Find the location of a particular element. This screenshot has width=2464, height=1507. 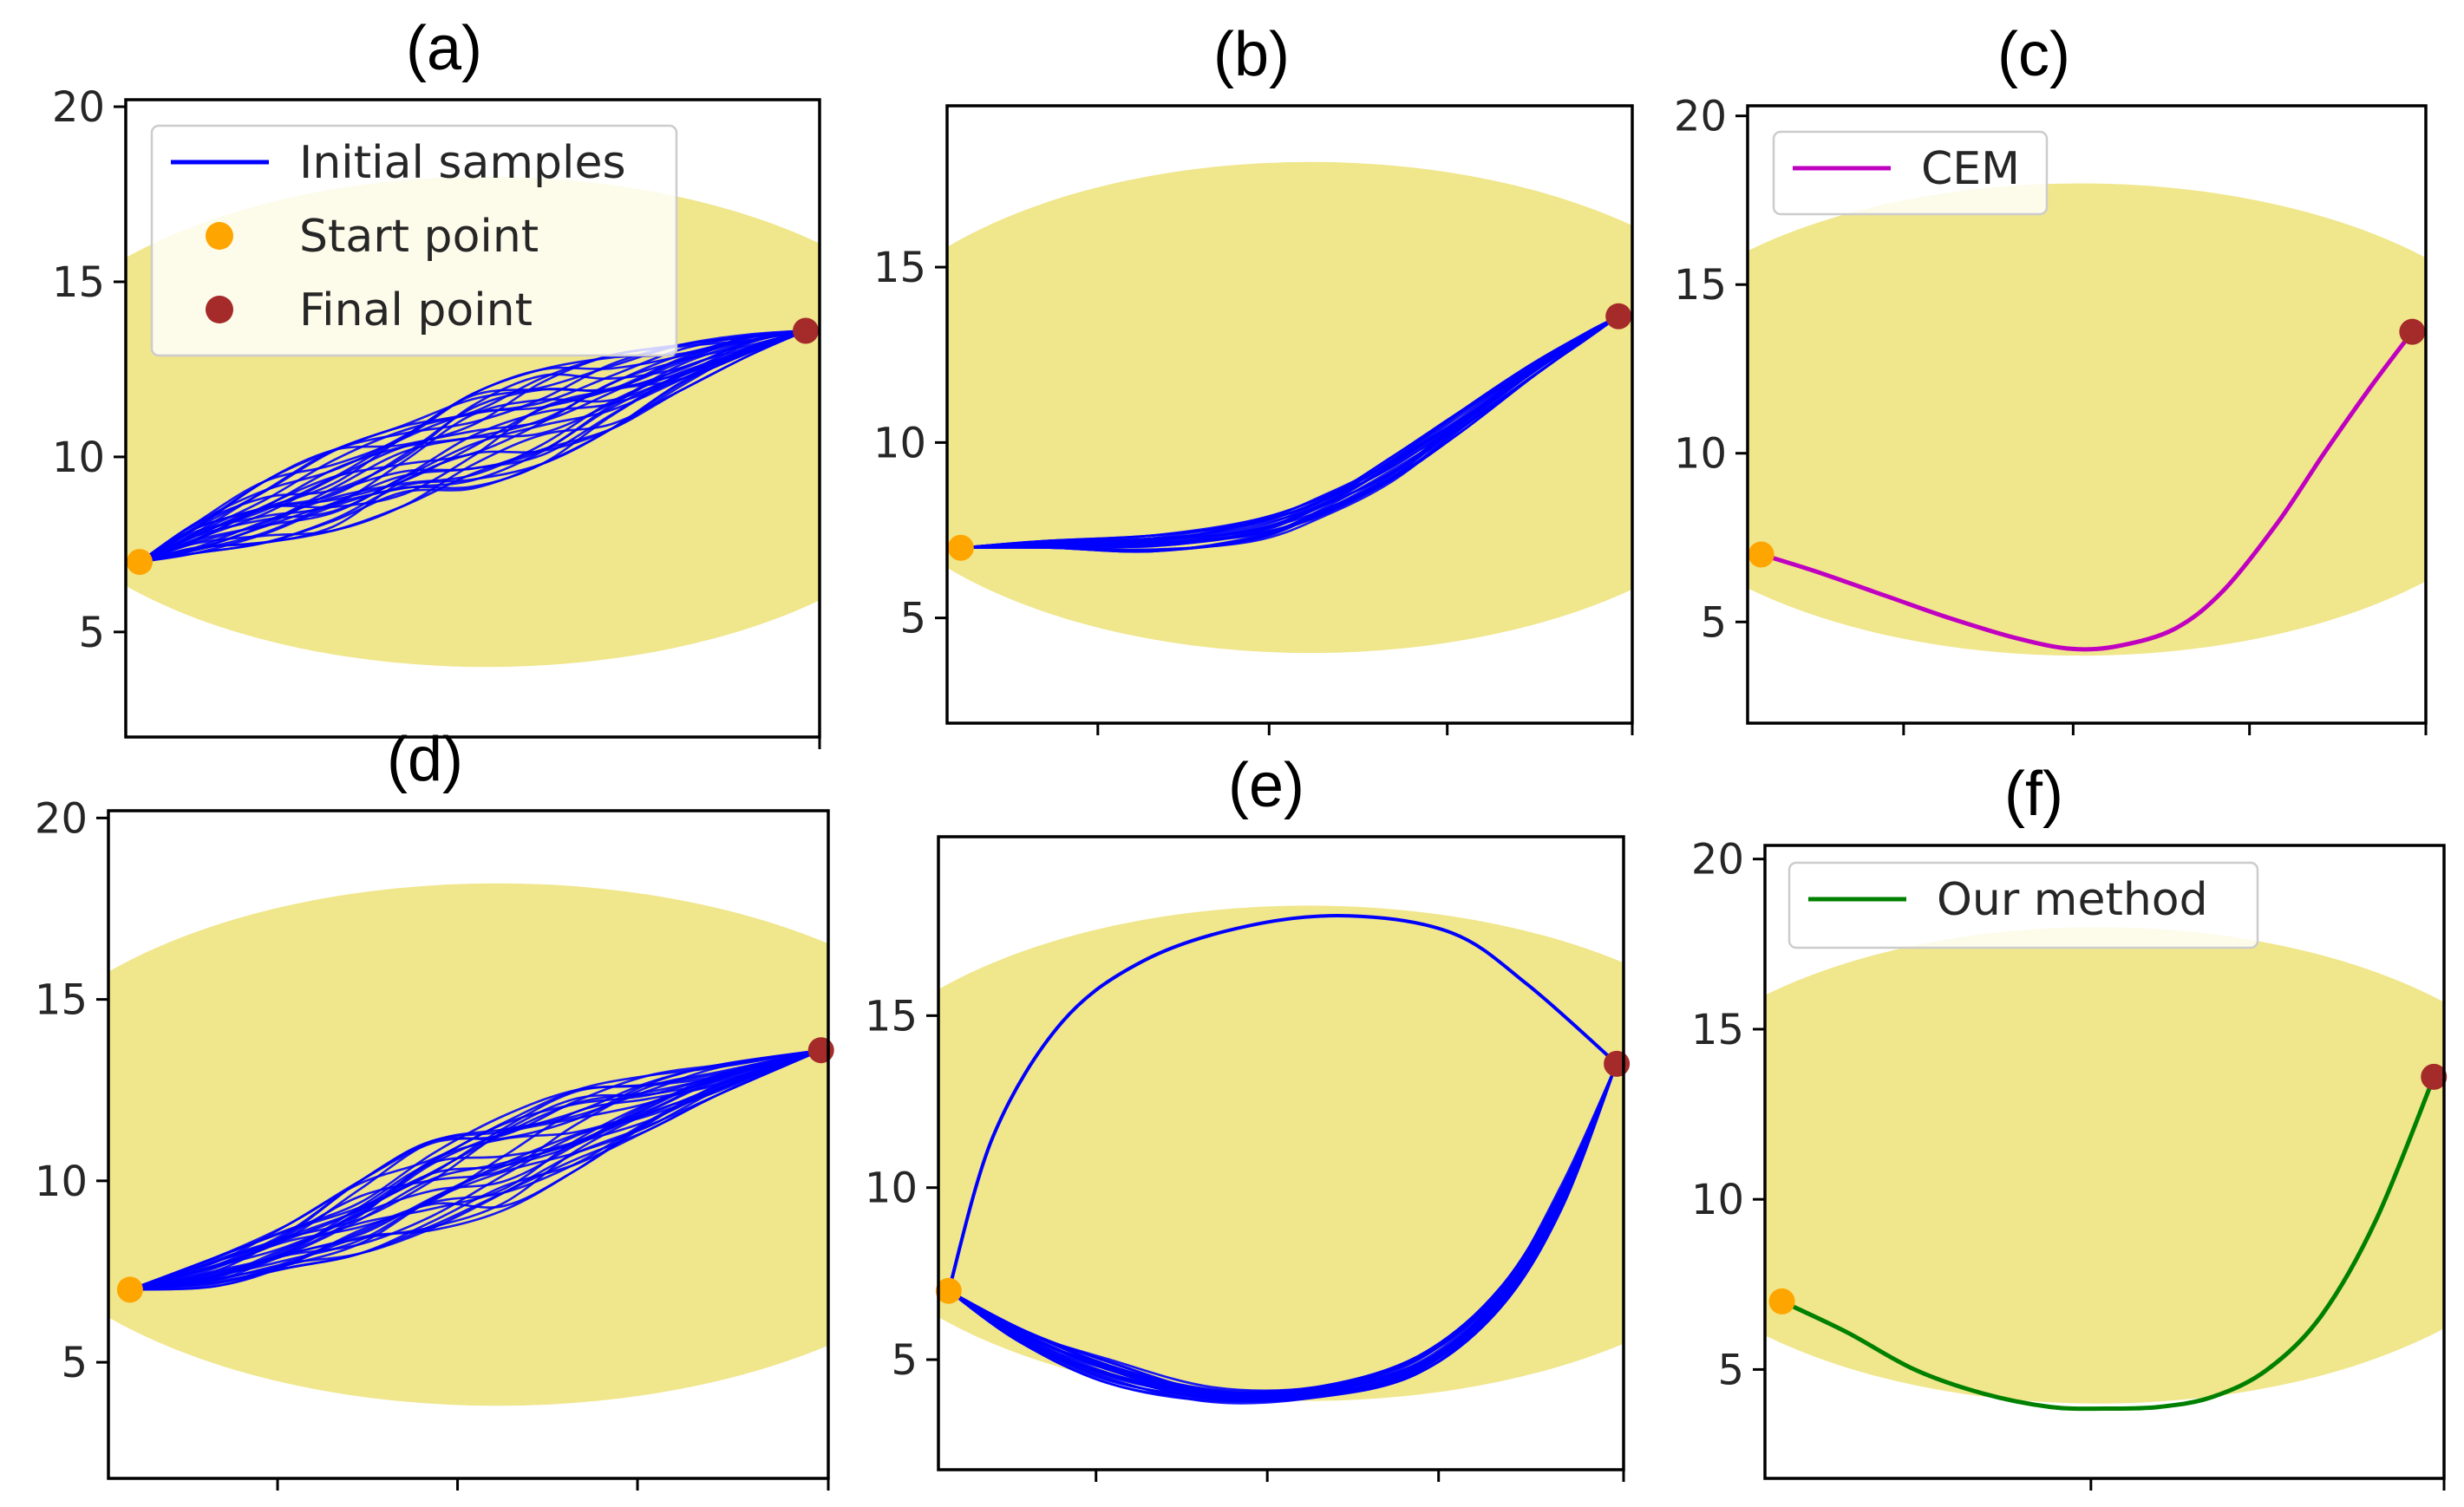

legend-label: Start point is located at coordinates (419, 237).